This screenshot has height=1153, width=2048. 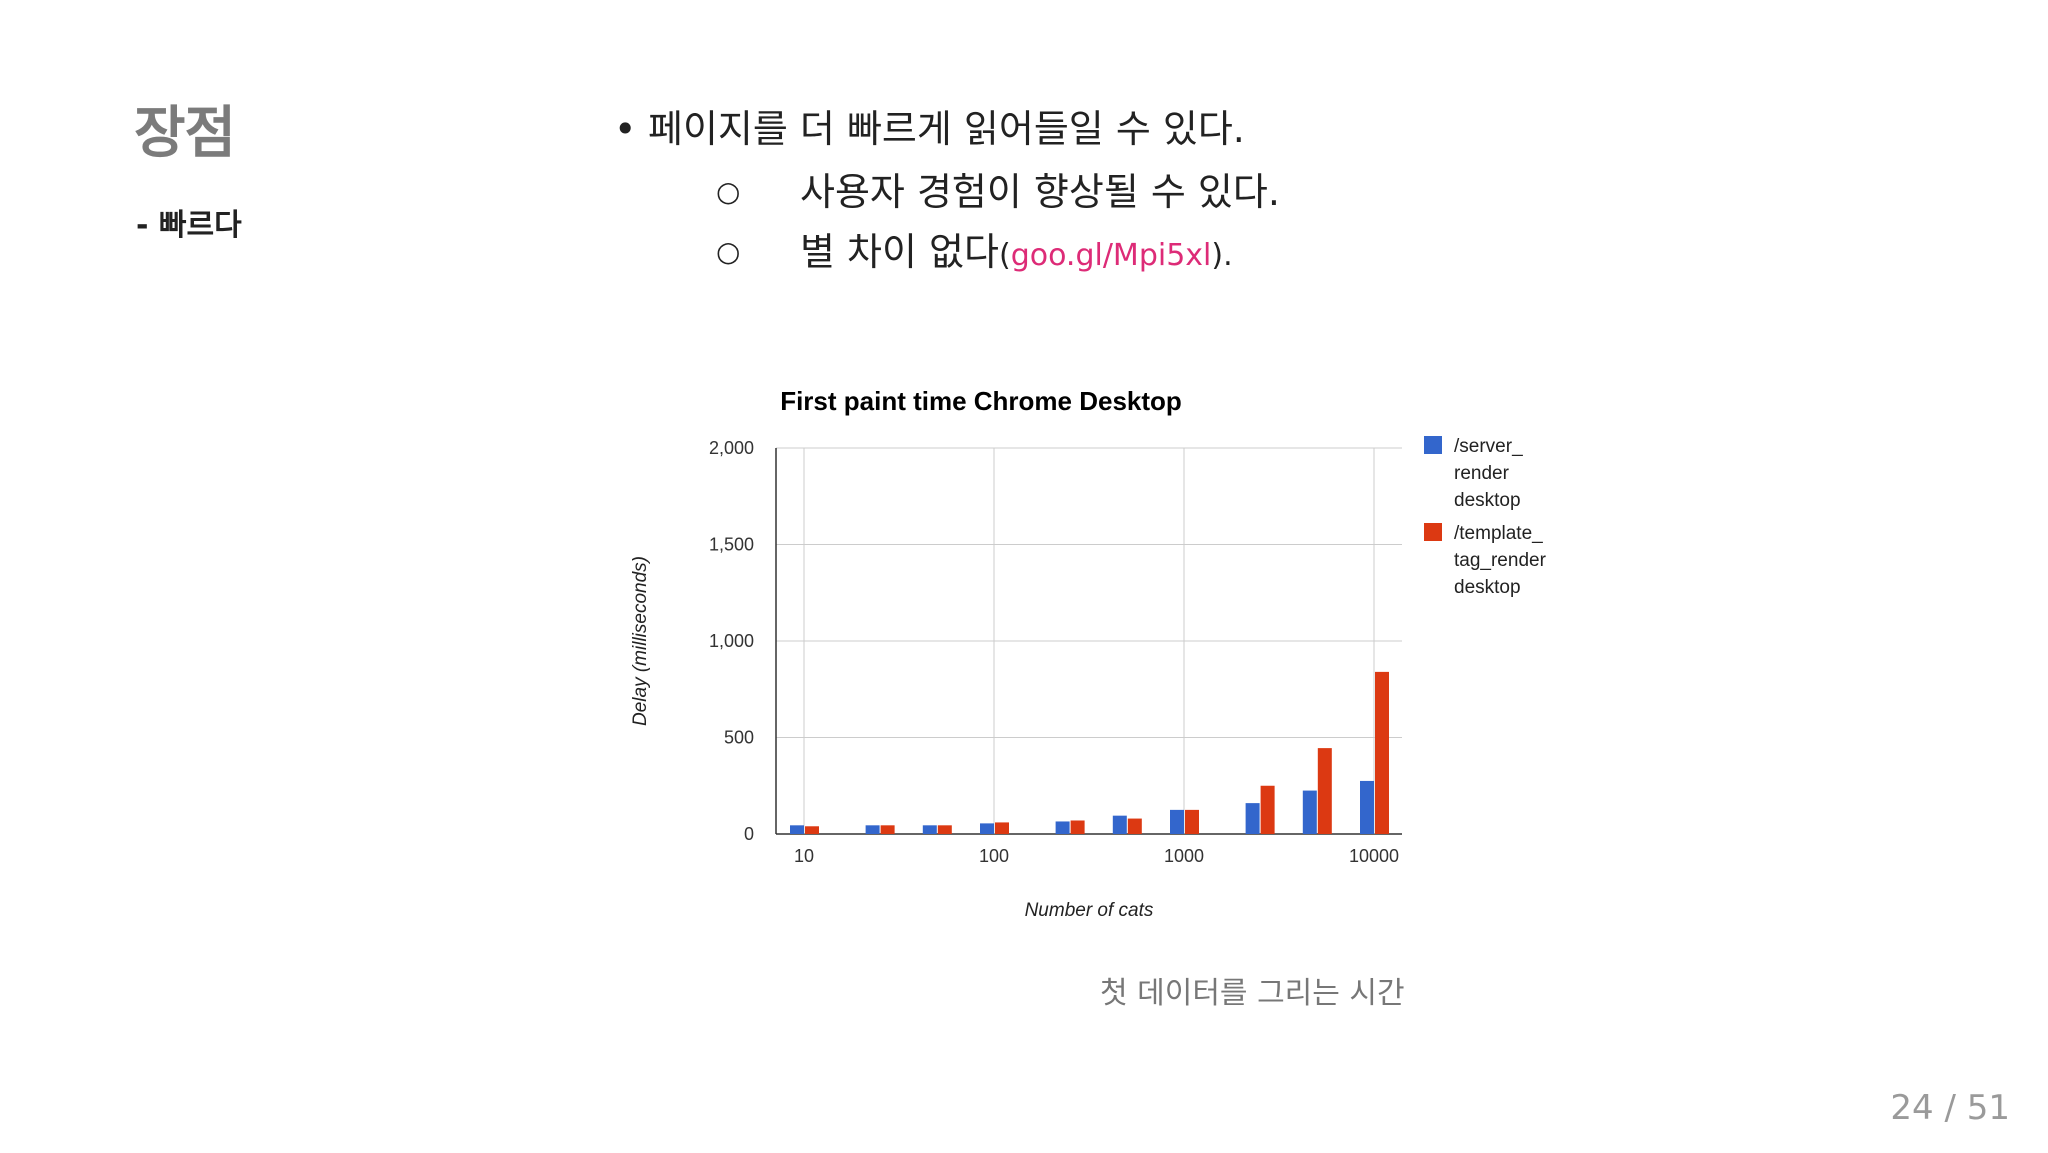 What do you see at coordinates (185, 133) in the screenshot?
I see `slide-title: 장점` at bounding box center [185, 133].